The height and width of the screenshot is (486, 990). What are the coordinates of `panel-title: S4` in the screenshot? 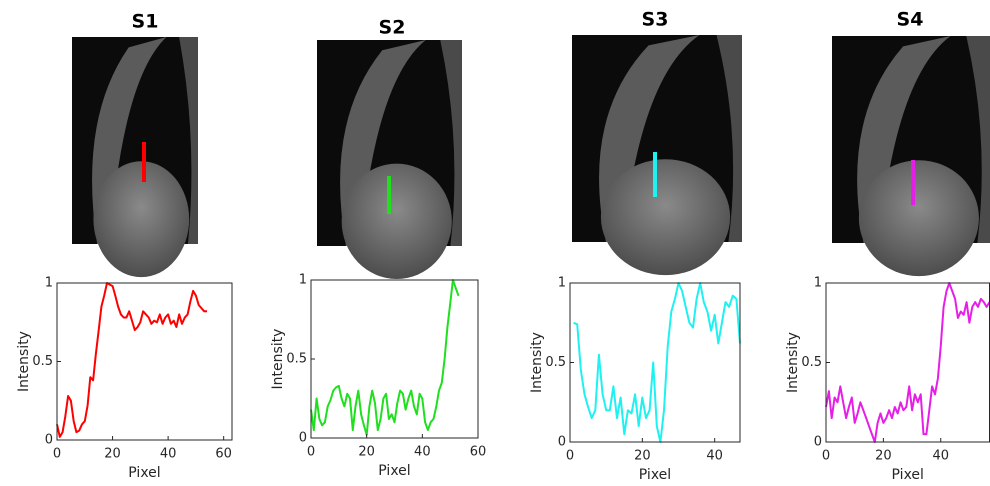 It's located at (910, 20).